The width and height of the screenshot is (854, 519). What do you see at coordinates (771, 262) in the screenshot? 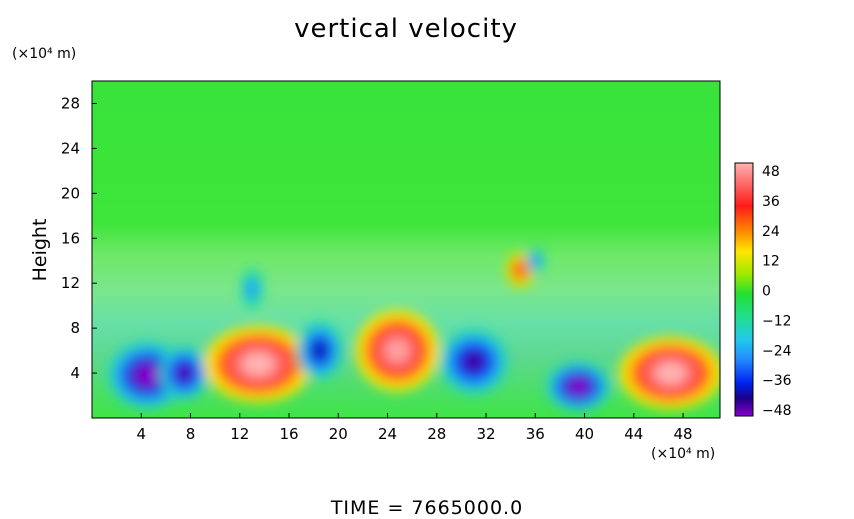
I see `colorbar-tick-label: 12` at bounding box center [771, 262].